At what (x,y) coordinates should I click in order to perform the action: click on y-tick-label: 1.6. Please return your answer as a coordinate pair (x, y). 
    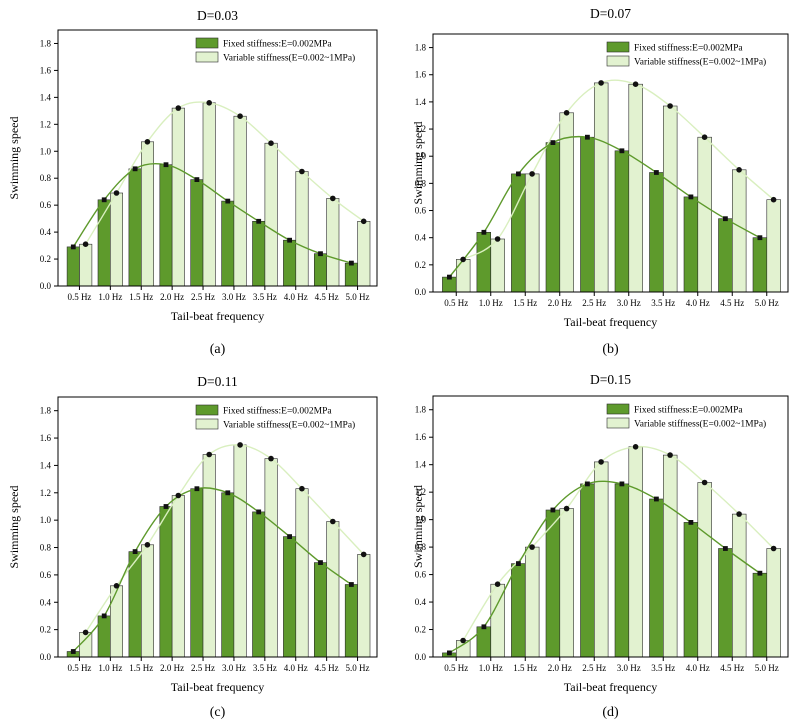
    Looking at the image, I should click on (421, 75).